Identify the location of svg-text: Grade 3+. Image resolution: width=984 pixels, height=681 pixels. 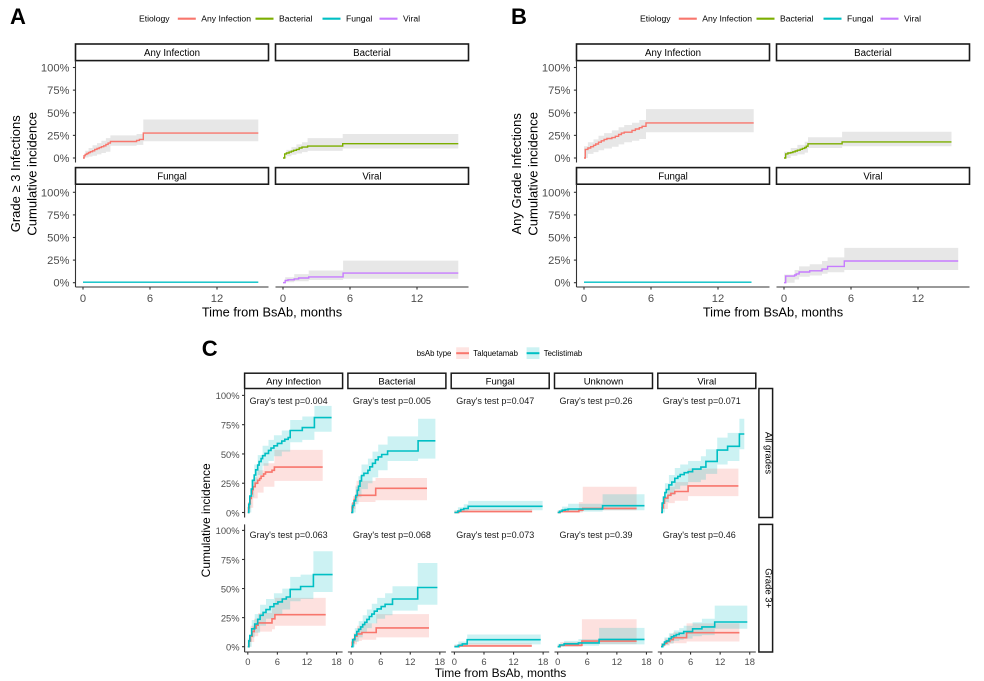
(768, 588).